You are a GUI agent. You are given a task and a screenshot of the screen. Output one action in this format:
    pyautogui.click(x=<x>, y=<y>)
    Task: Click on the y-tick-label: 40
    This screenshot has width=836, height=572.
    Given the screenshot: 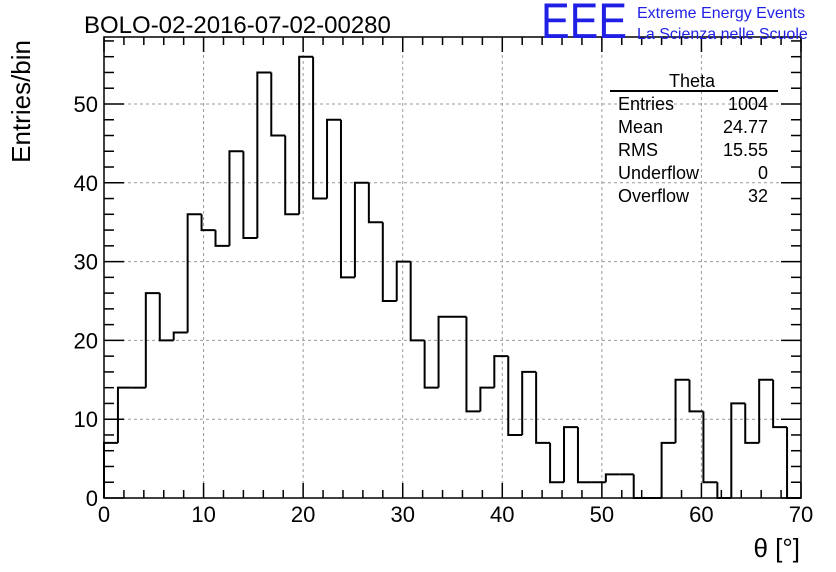 What is the action you would take?
    pyautogui.click(x=86, y=183)
    